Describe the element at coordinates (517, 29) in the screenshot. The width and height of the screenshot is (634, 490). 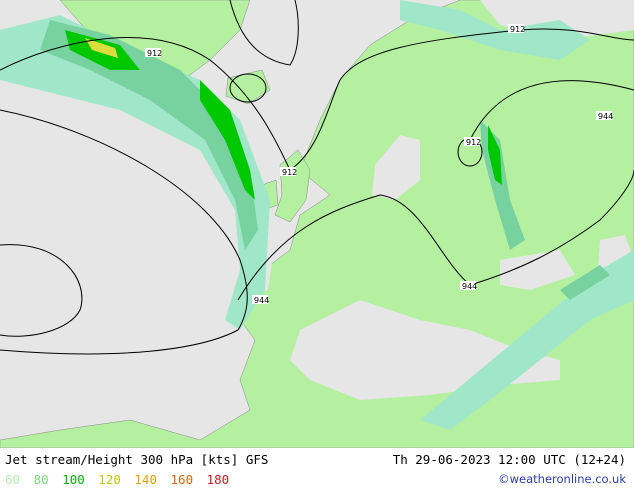
I see `contour-label-912-arctic: 912` at that location.